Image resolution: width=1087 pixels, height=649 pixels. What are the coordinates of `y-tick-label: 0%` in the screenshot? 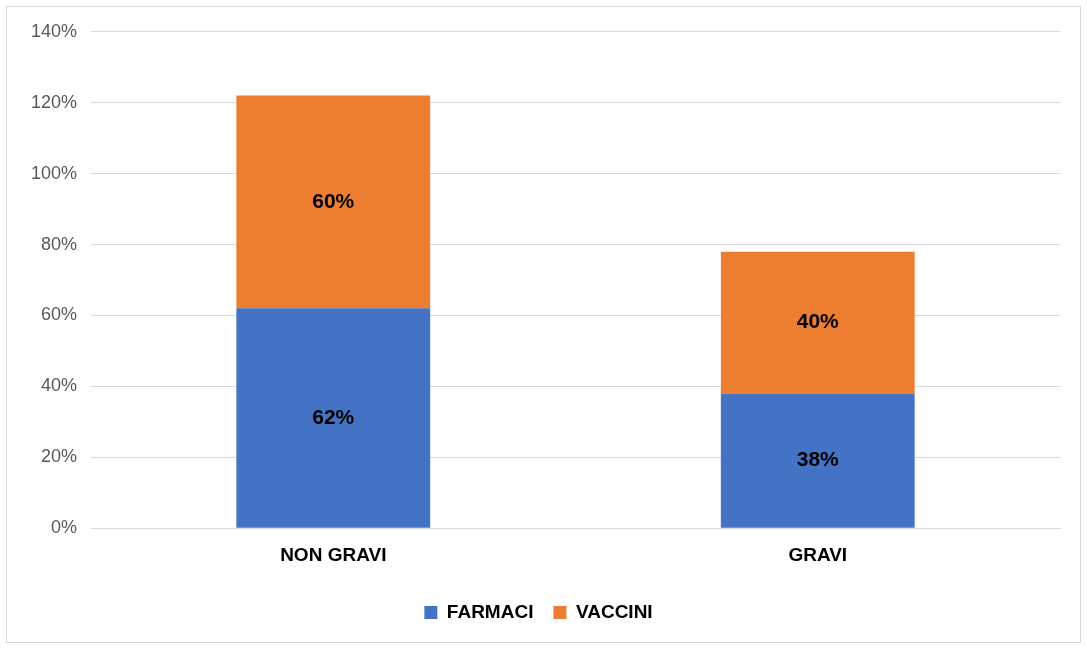 It's located at (64, 527).